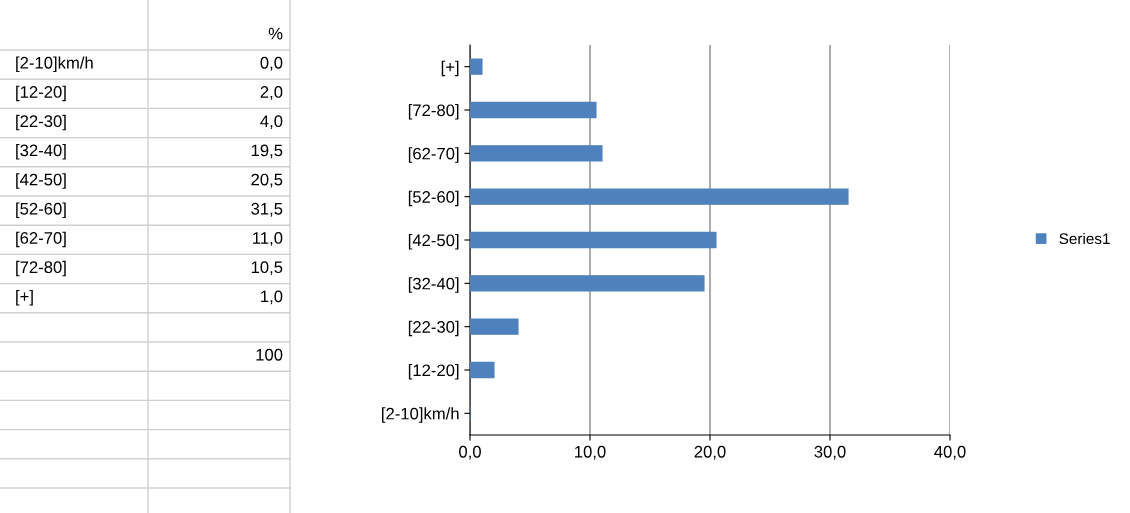 The image size is (1130, 513). I want to click on y-tick-label: [62-70], so click(433, 155).